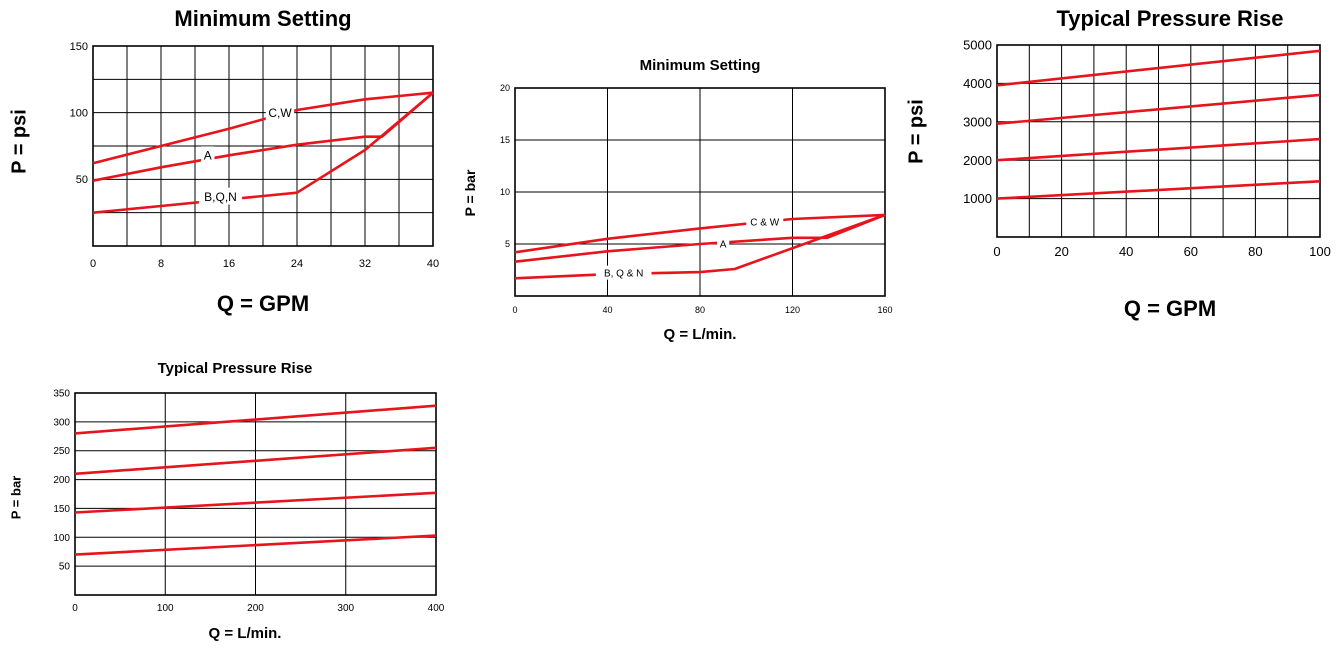  What do you see at coordinates (977, 83) in the screenshot?
I see `y-tick-label: 4000` at bounding box center [977, 83].